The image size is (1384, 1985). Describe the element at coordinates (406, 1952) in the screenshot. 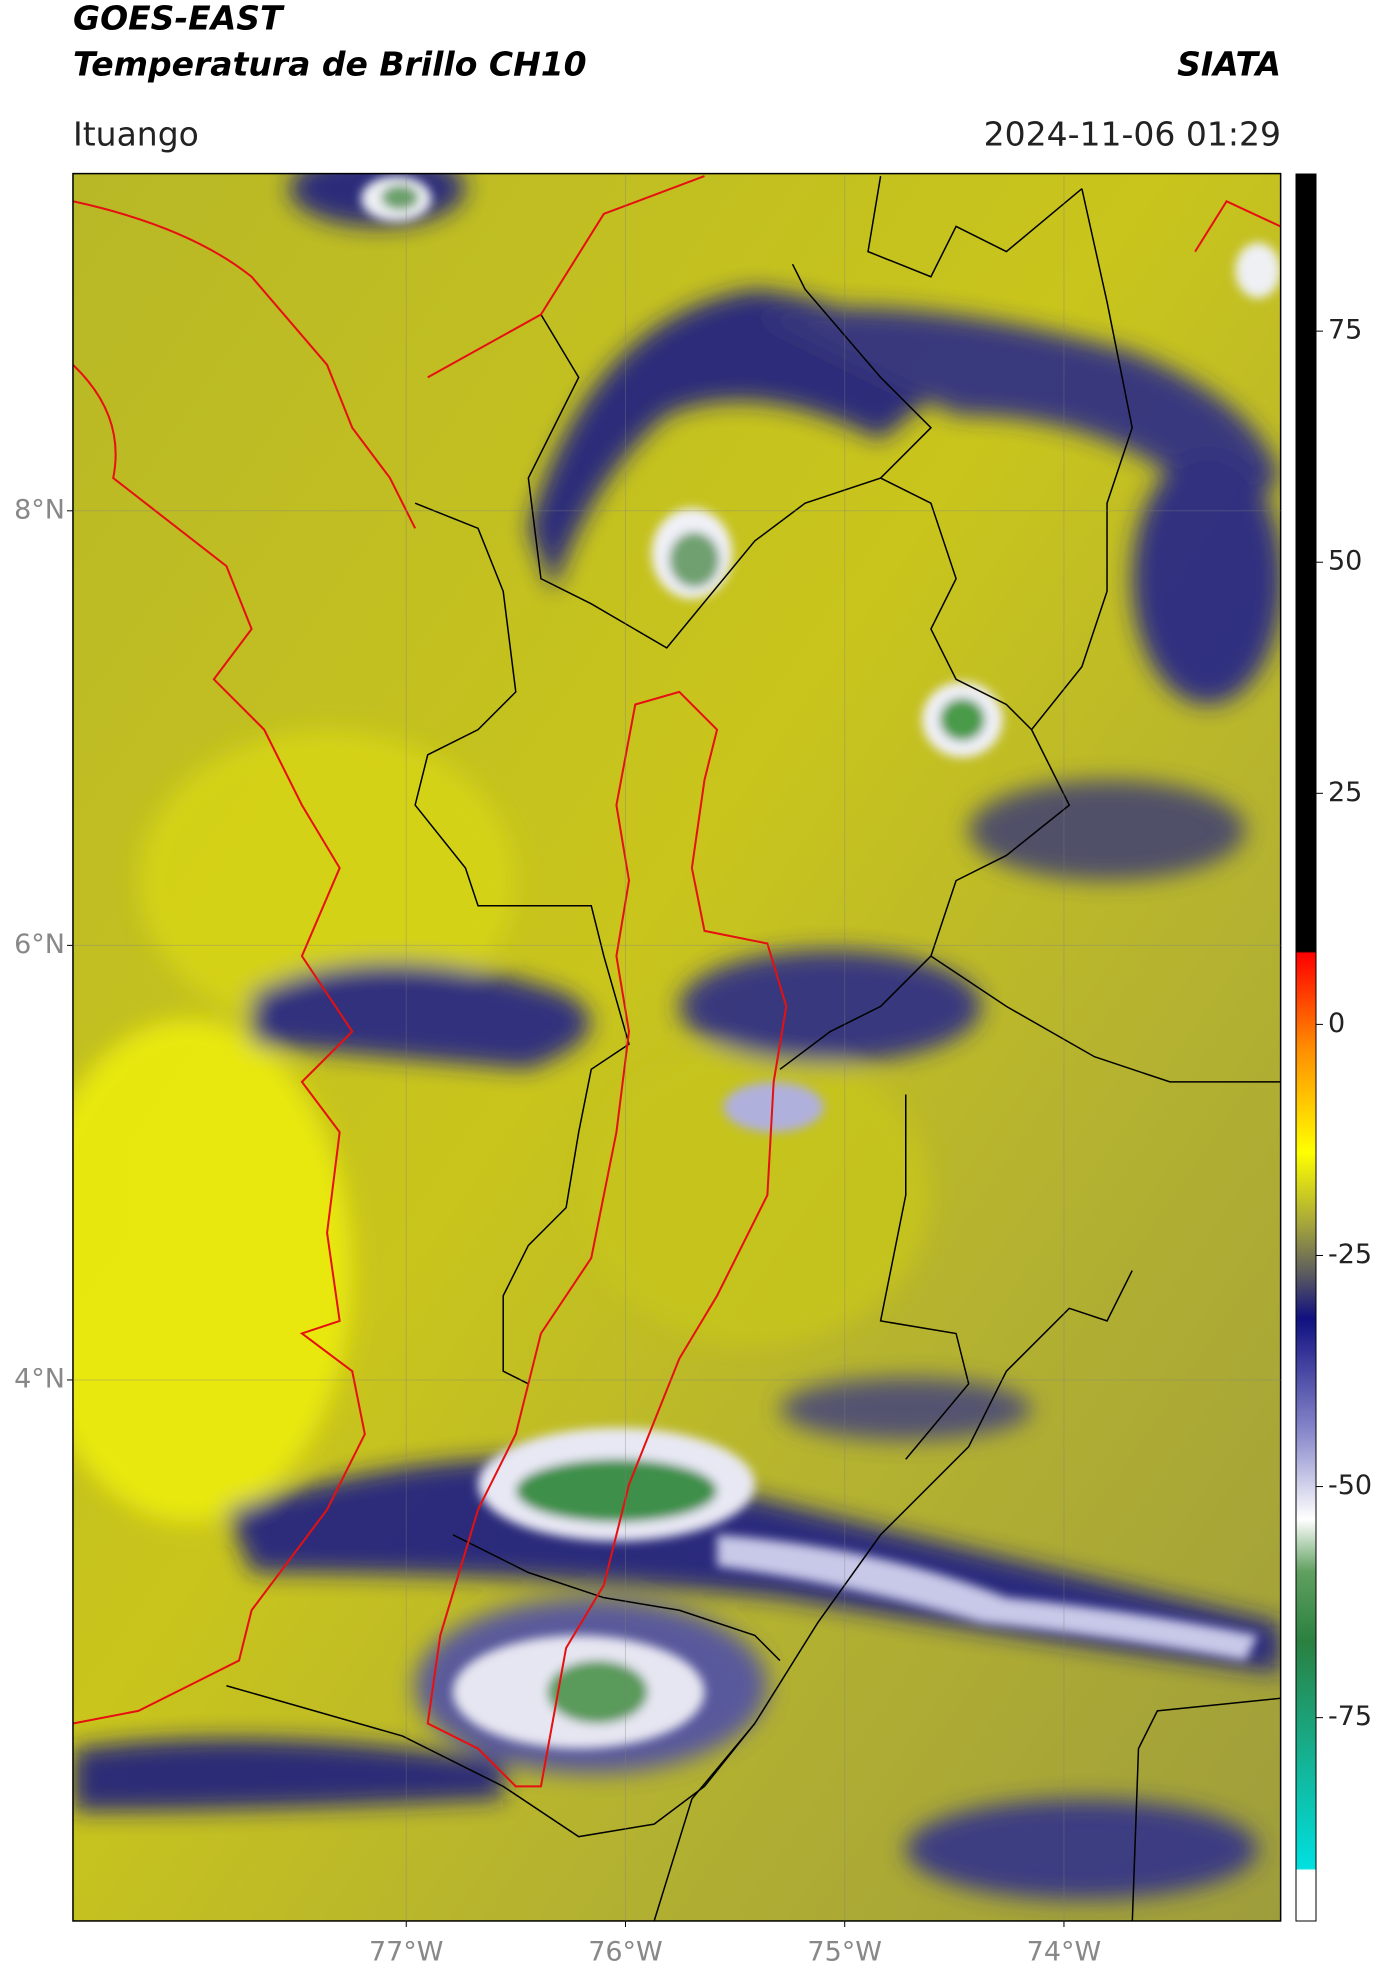

I see `lon-tick-label: 77°W` at that location.